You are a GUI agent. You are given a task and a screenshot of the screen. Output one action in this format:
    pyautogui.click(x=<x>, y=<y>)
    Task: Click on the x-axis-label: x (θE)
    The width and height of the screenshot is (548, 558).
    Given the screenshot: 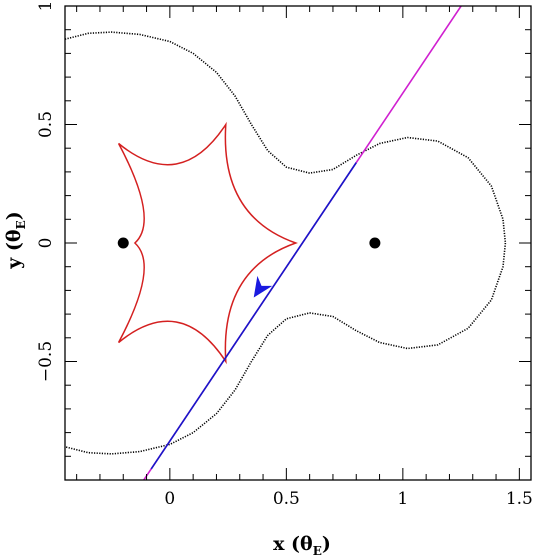 What is the action you would take?
    pyautogui.click(x=302, y=545)
    